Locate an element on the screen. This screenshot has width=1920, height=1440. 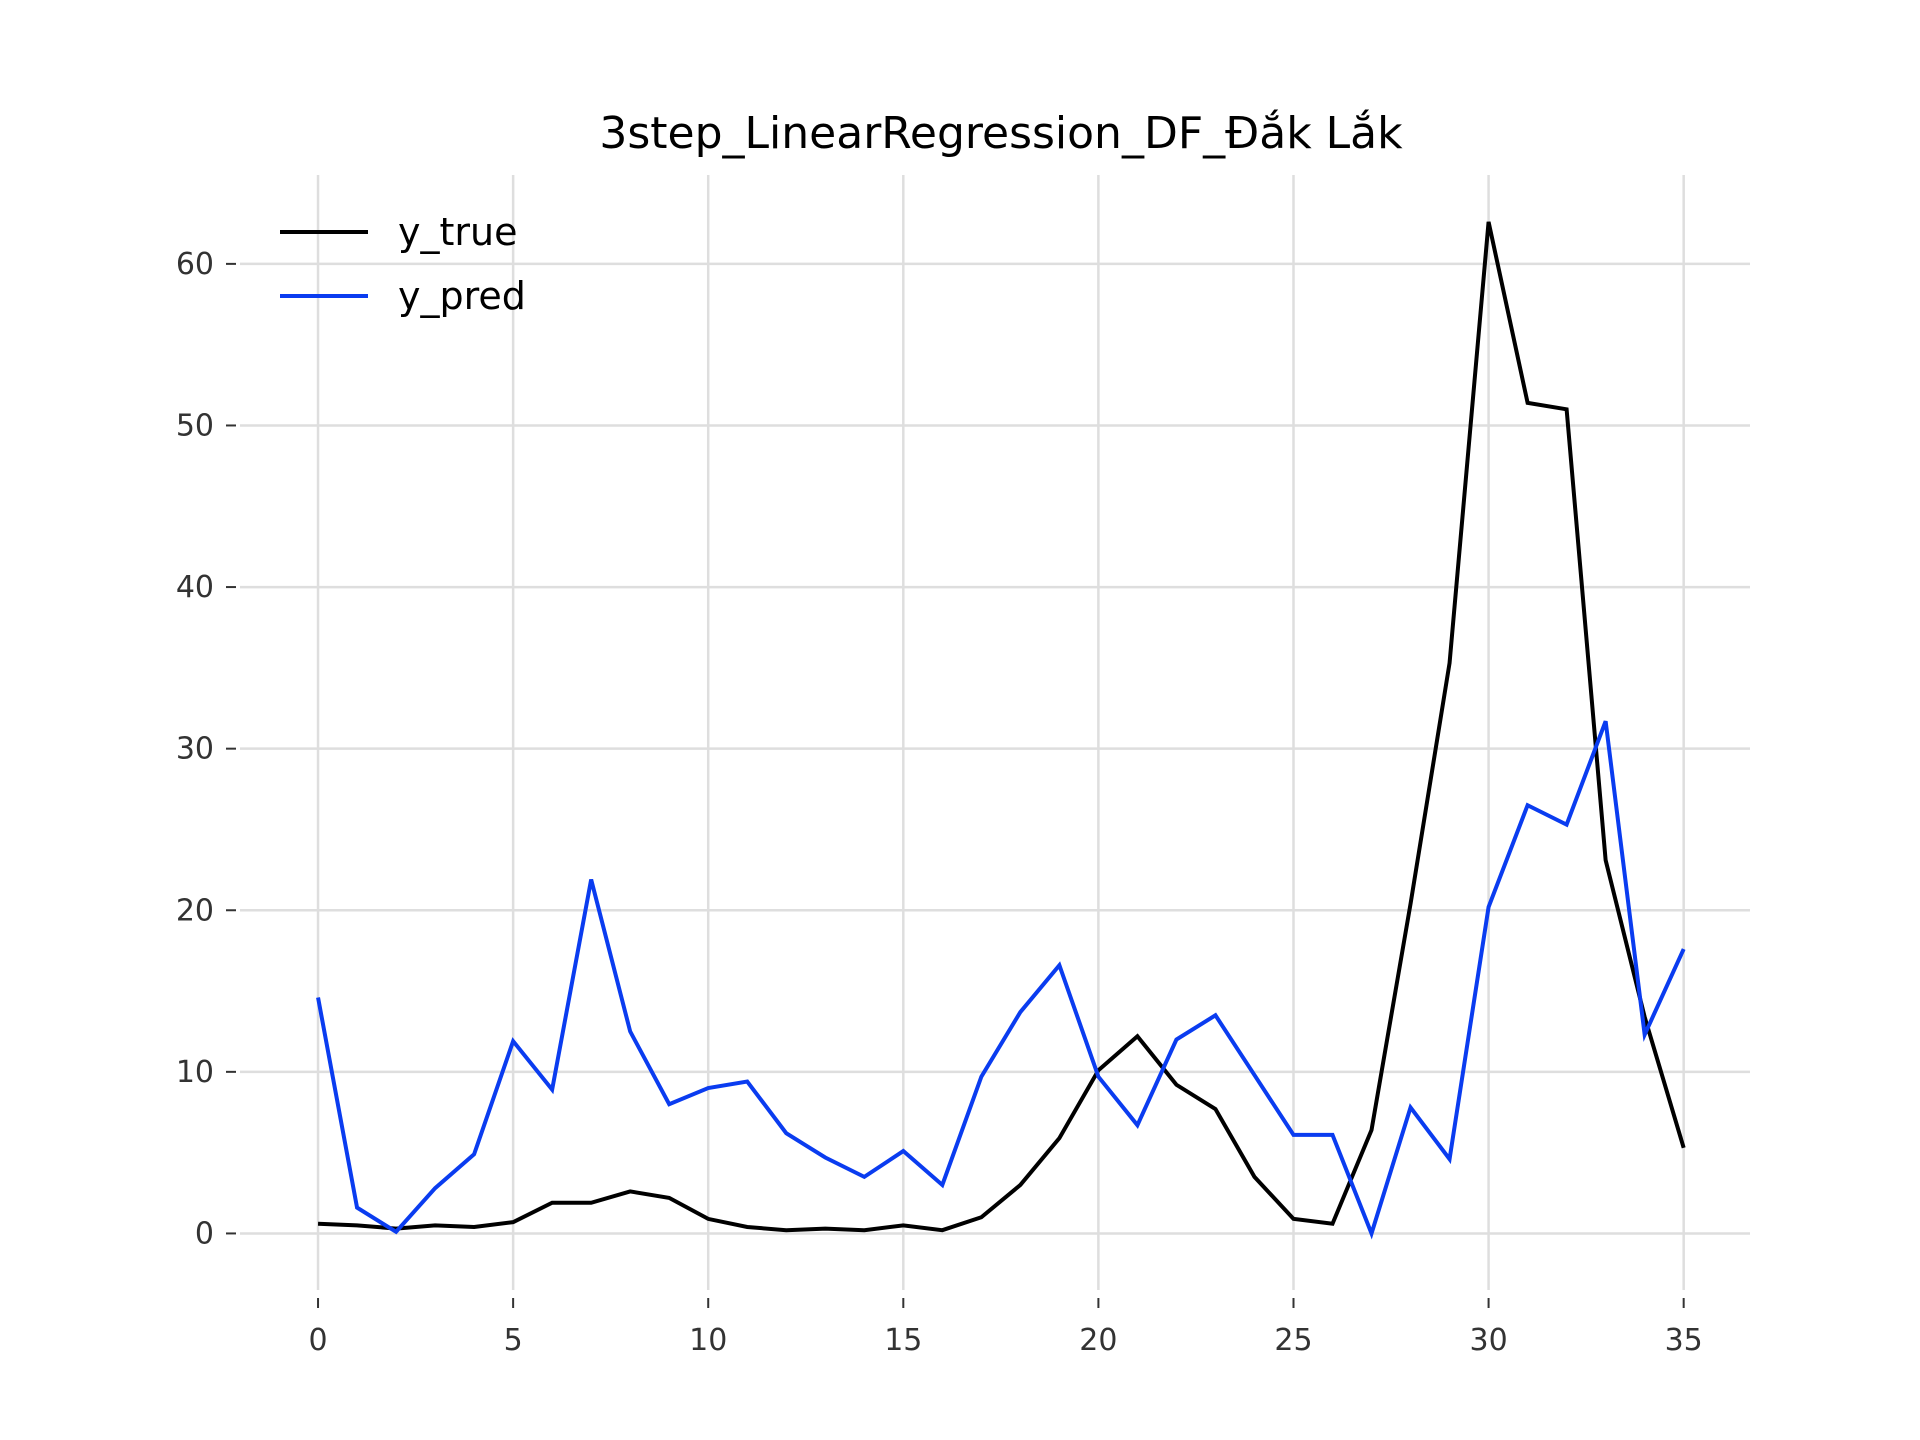
x-tick-label: 15 is located at coordinates (903, 1340).